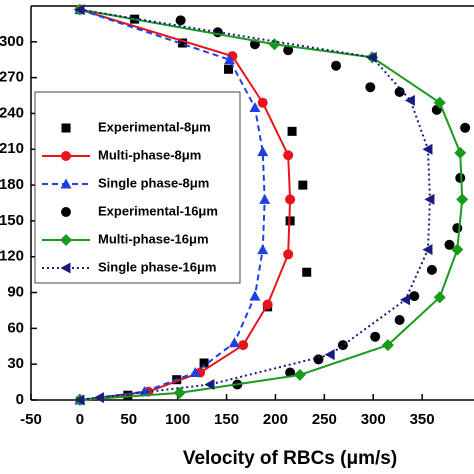 The image size is (474, 474). Describe the element at coordinates (12, 184) in the screenshot. I see `y-tick-label: 180` at that location.